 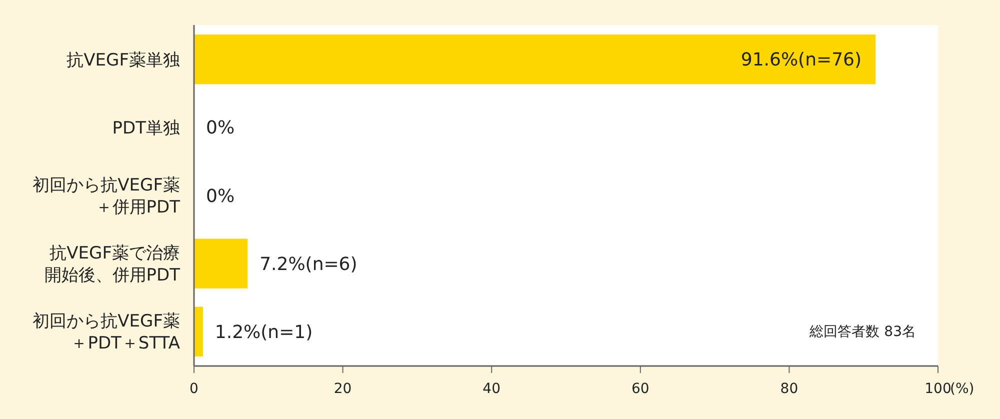 What do you see at coordinates (938, 389) in the screenshot?
I see `x-tick-label: 100` at bounding box center [938, 389].